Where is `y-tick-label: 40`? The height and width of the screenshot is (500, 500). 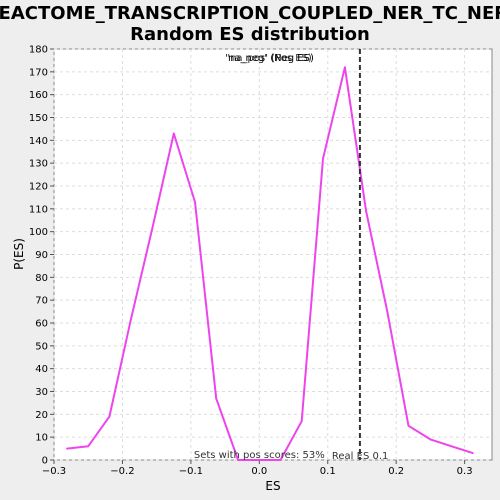 y-tick-label: 40 is located at coordinates (41, 369).